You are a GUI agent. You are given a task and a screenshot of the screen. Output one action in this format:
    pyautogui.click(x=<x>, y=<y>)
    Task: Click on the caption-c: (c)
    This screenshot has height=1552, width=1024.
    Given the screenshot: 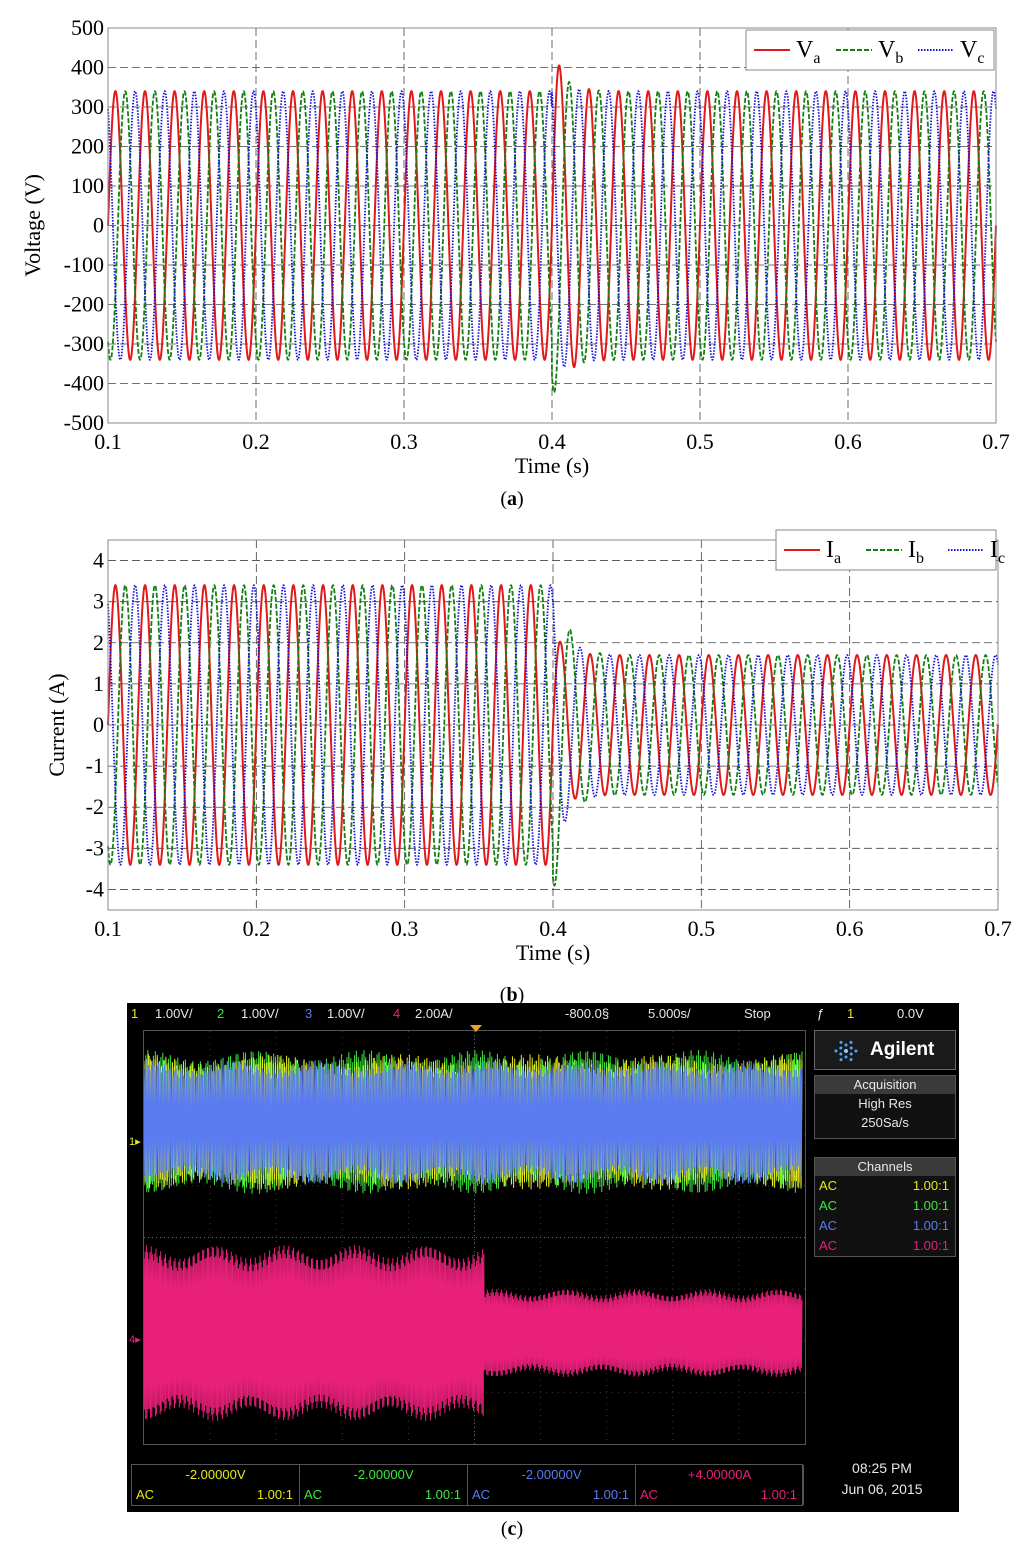 What is the action you would take?
    pyautogui.click(x=512, y=1529)
    